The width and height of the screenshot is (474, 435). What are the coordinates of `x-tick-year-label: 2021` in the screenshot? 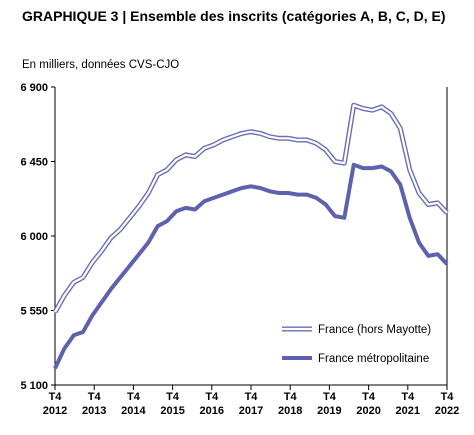 It's located at (408, 411).